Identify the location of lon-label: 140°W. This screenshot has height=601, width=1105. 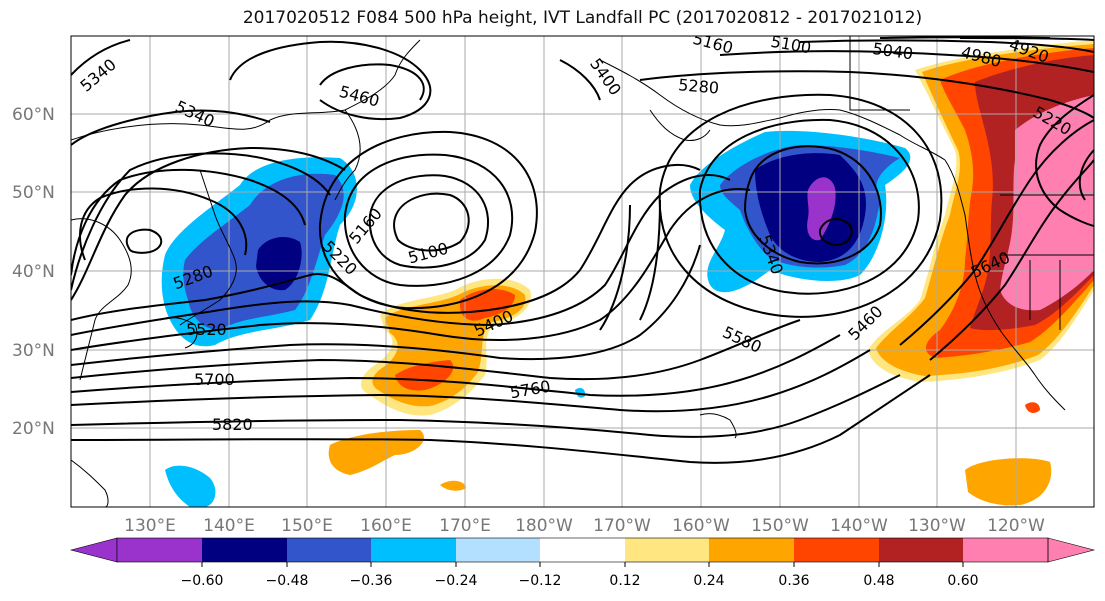
(859, 526).